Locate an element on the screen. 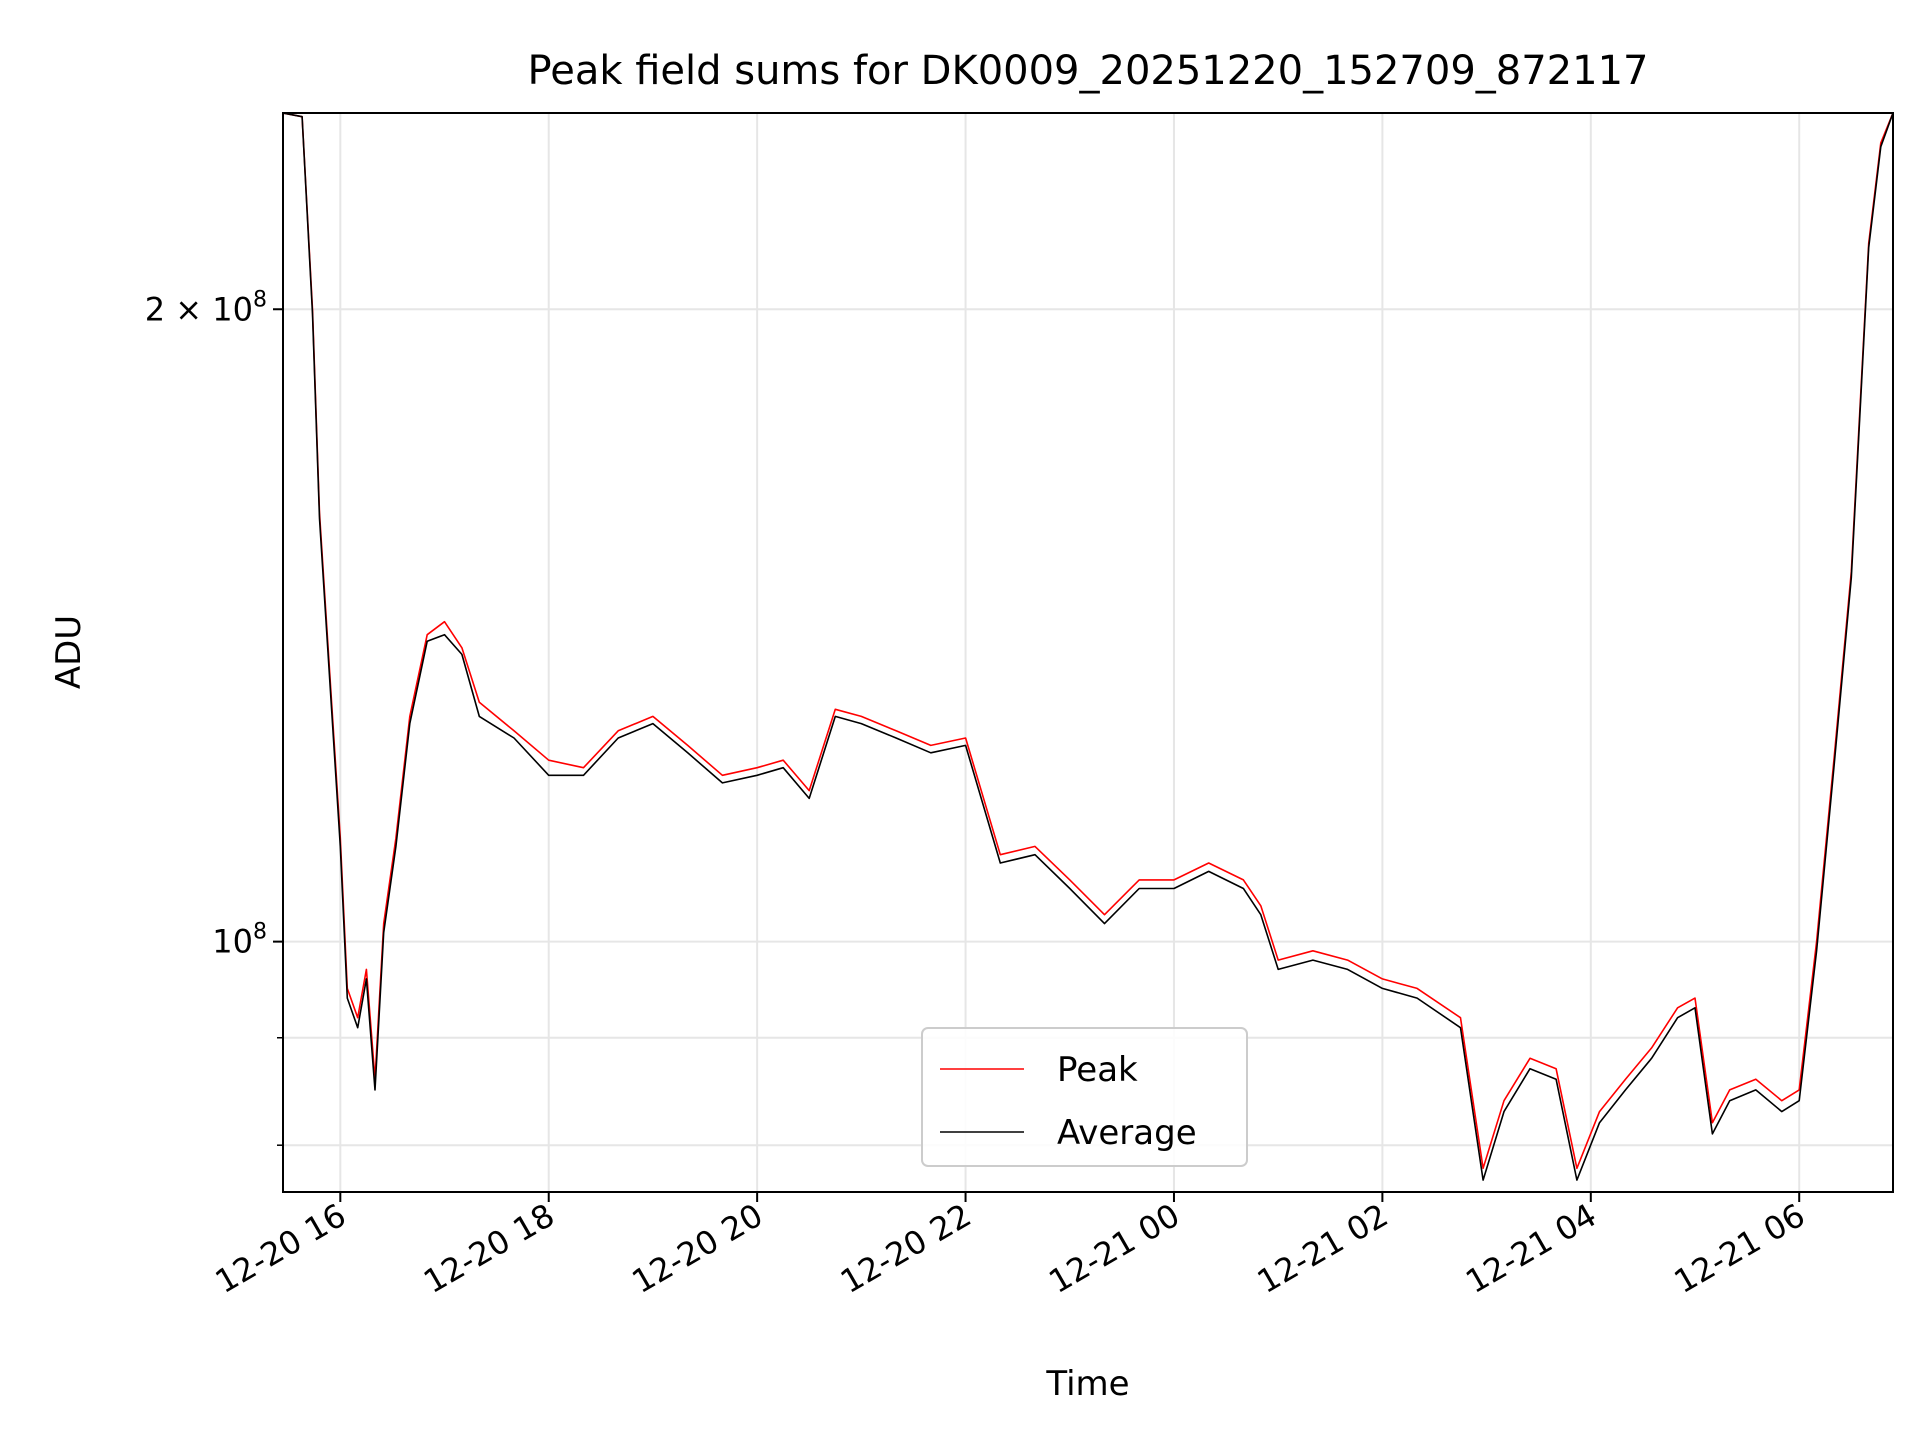 The width and height of the screenshot is (1920, 1440). y-axis-label: ADU is located at coordinates (69, 652).